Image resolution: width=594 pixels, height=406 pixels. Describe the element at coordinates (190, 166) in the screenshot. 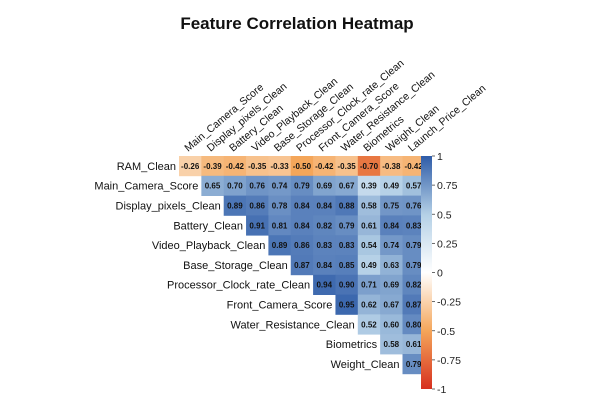

I see `cell-value-label: -0.26` at that location.